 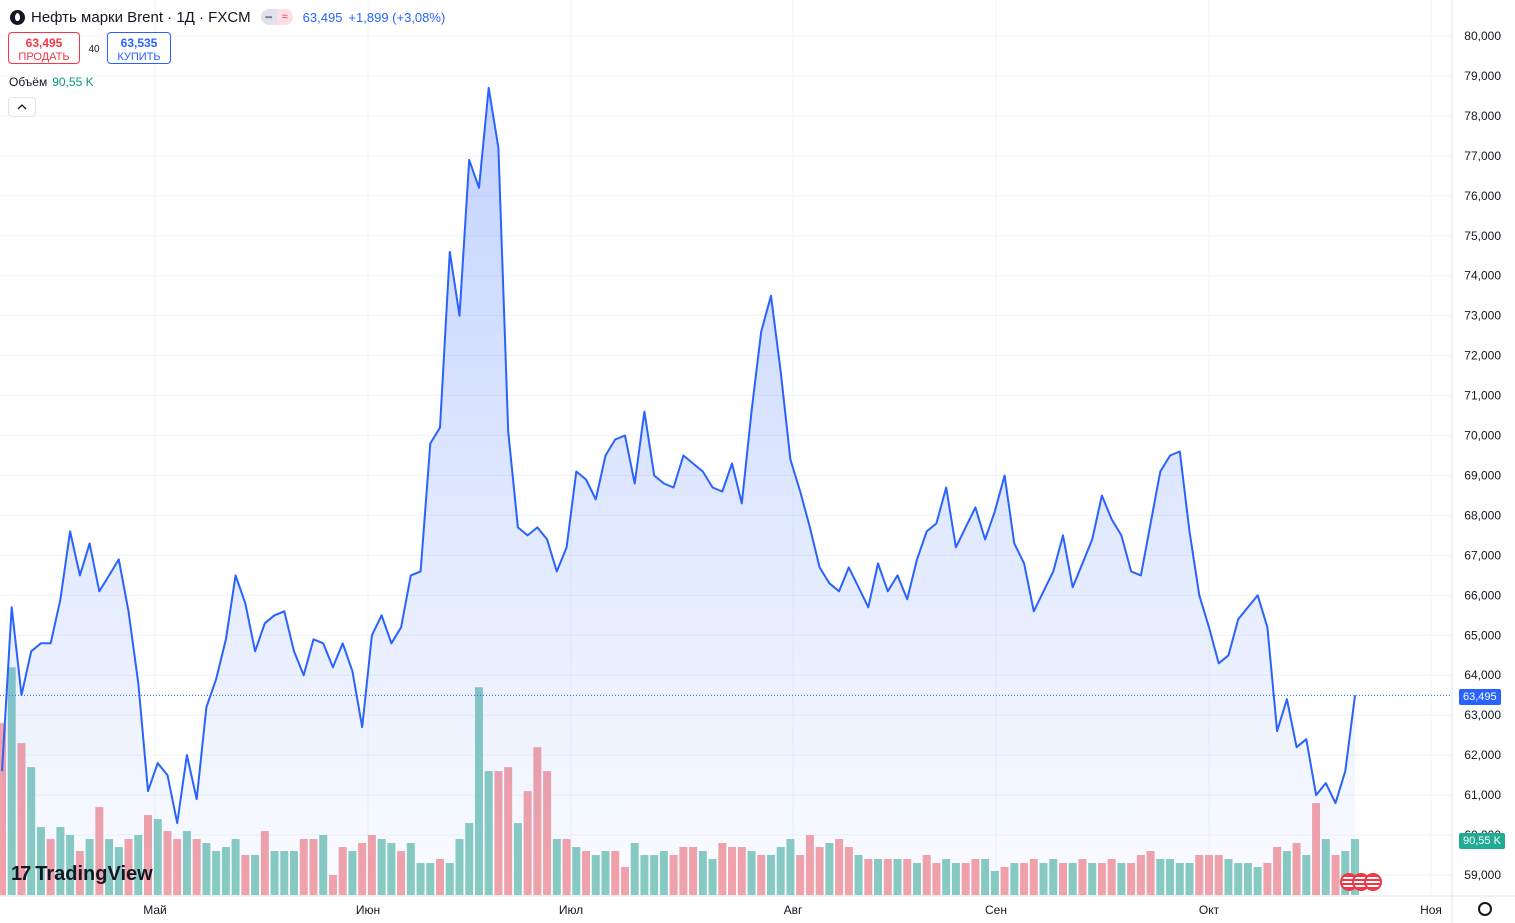 I want to click on volume-legend-label: Объём, so click(x=28, y=82).